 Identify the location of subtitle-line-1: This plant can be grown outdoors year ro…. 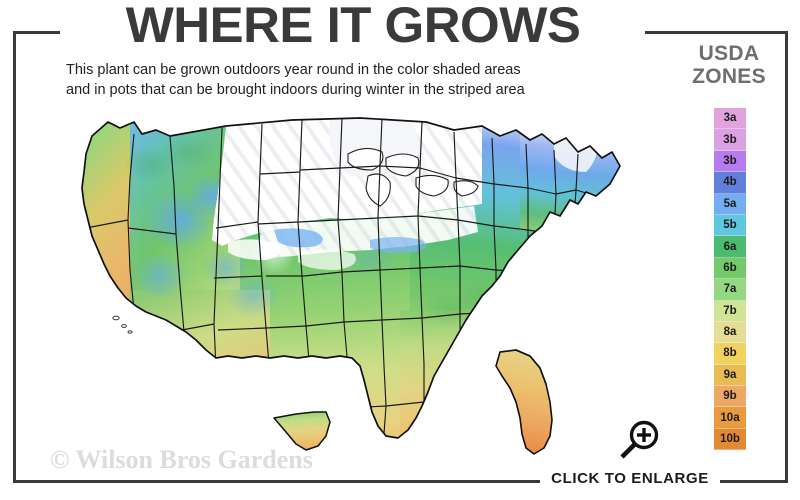
(293, 70).